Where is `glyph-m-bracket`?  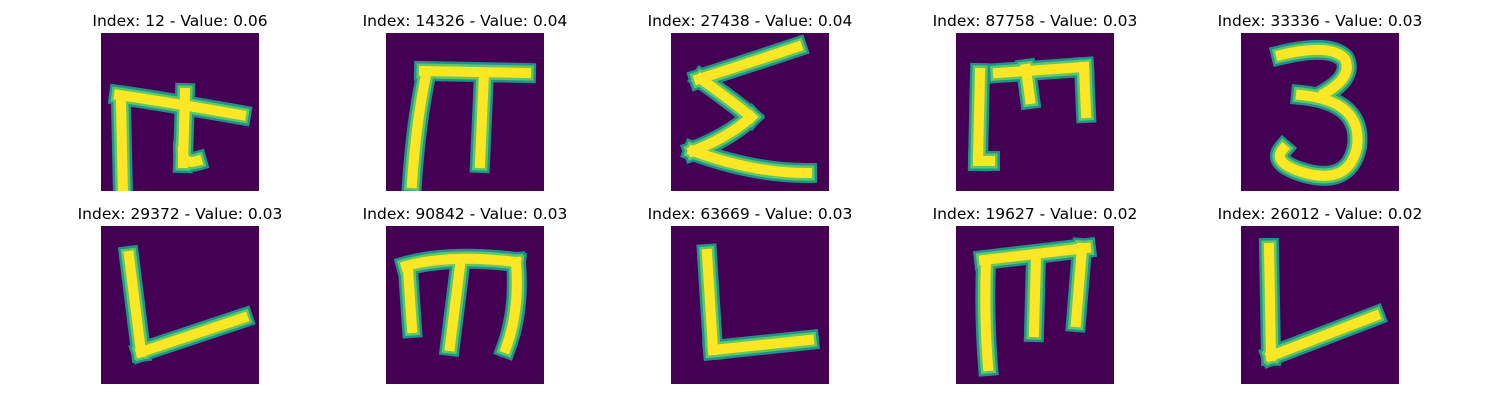 glyph-m-bracket is located at coordinates (1035, 112).